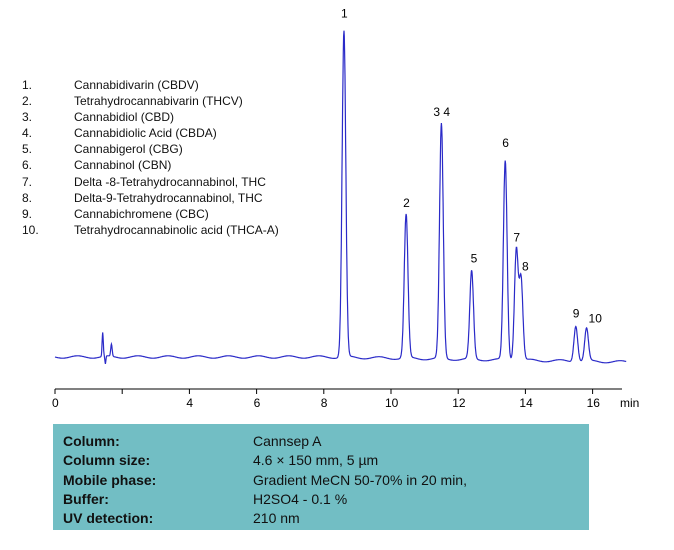  What do you see at coordinates (124, 117) in the screenshot?
I see `legend-compound: Cannabidiol (CBD)` at bounding box center [124, 117].